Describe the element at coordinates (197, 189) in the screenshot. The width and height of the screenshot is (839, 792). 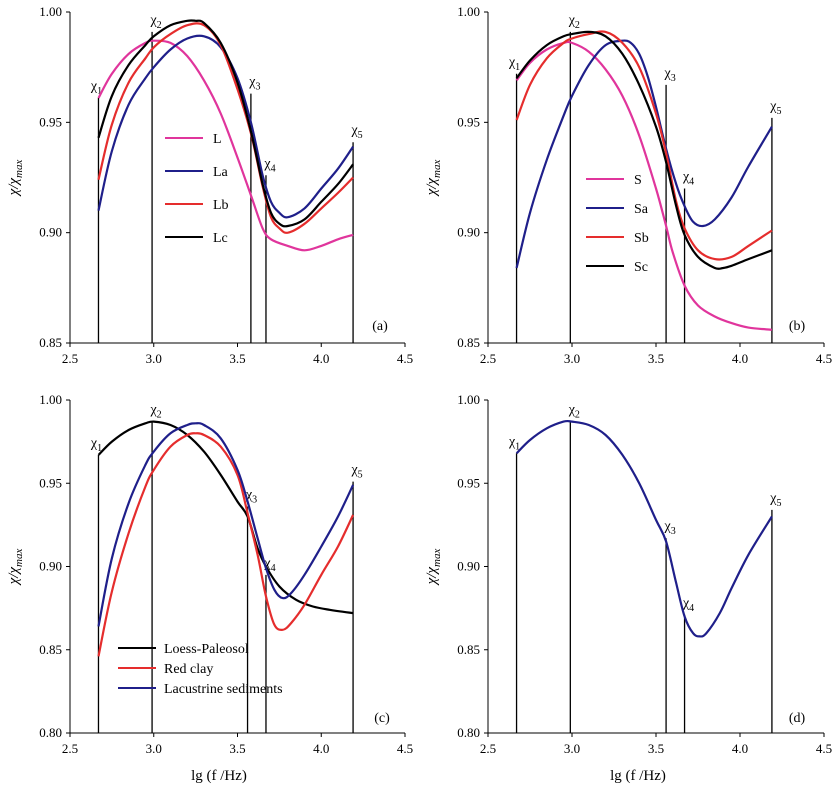
I see `legend: L La Lb Lc` at that location.